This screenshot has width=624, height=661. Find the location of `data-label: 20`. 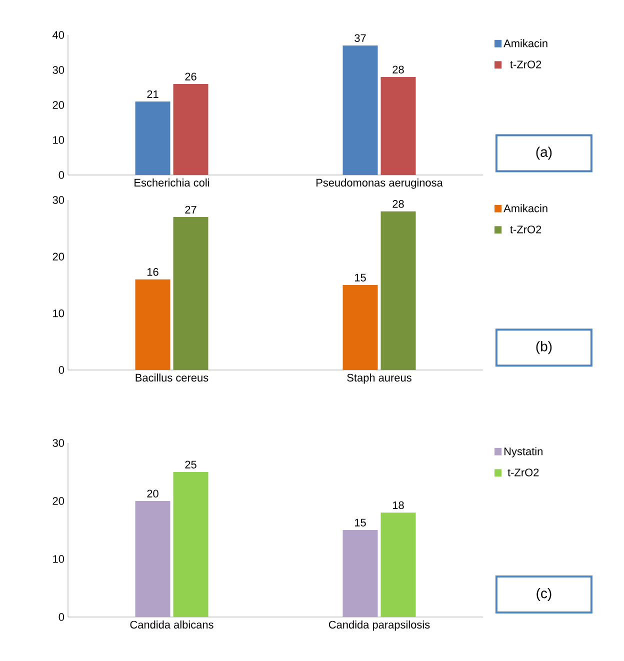

data-label: 20 is located at coordinates (152, 494).